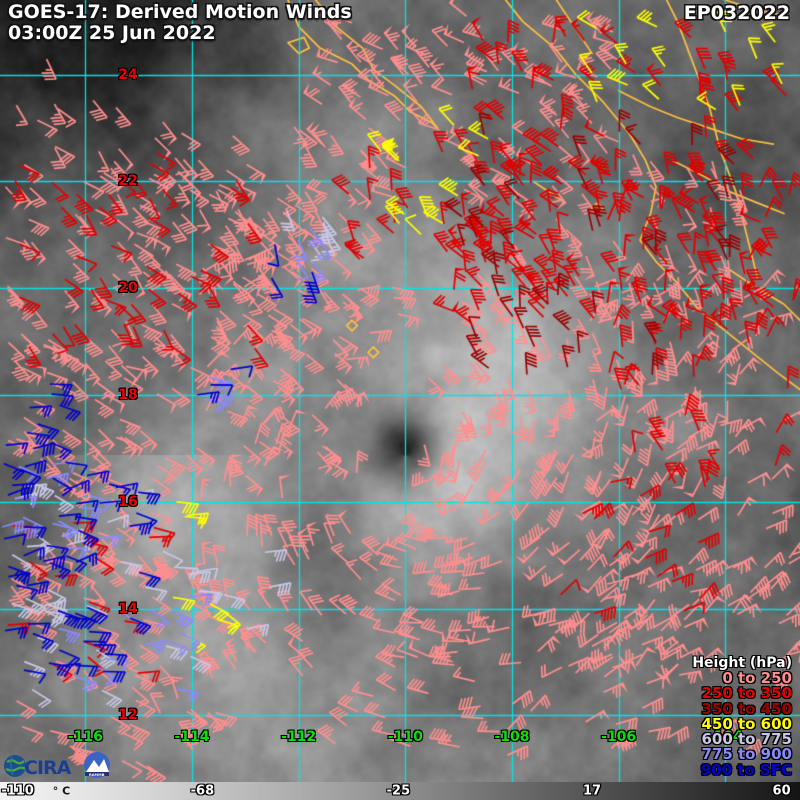 The image size is (800, 800). Describe the element at coordinates (592, 791) in the screenshot. I see `colorbar-tick-17: 17` at that location.